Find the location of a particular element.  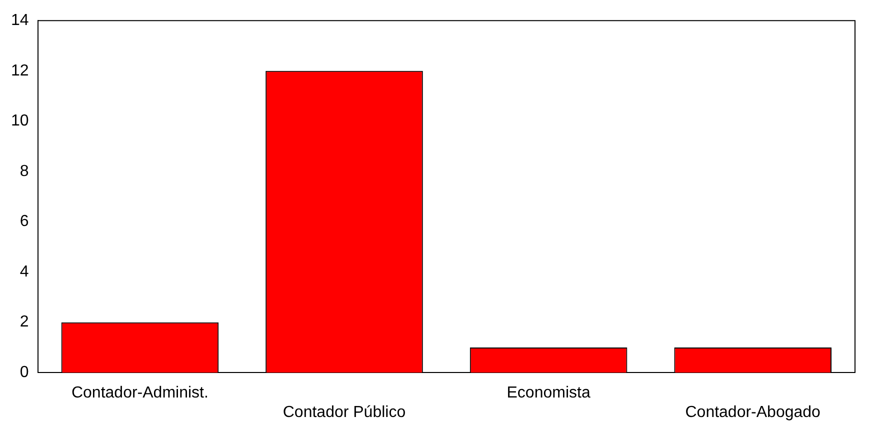

y-tick-label: 4 is located at coordinates (24, 271).